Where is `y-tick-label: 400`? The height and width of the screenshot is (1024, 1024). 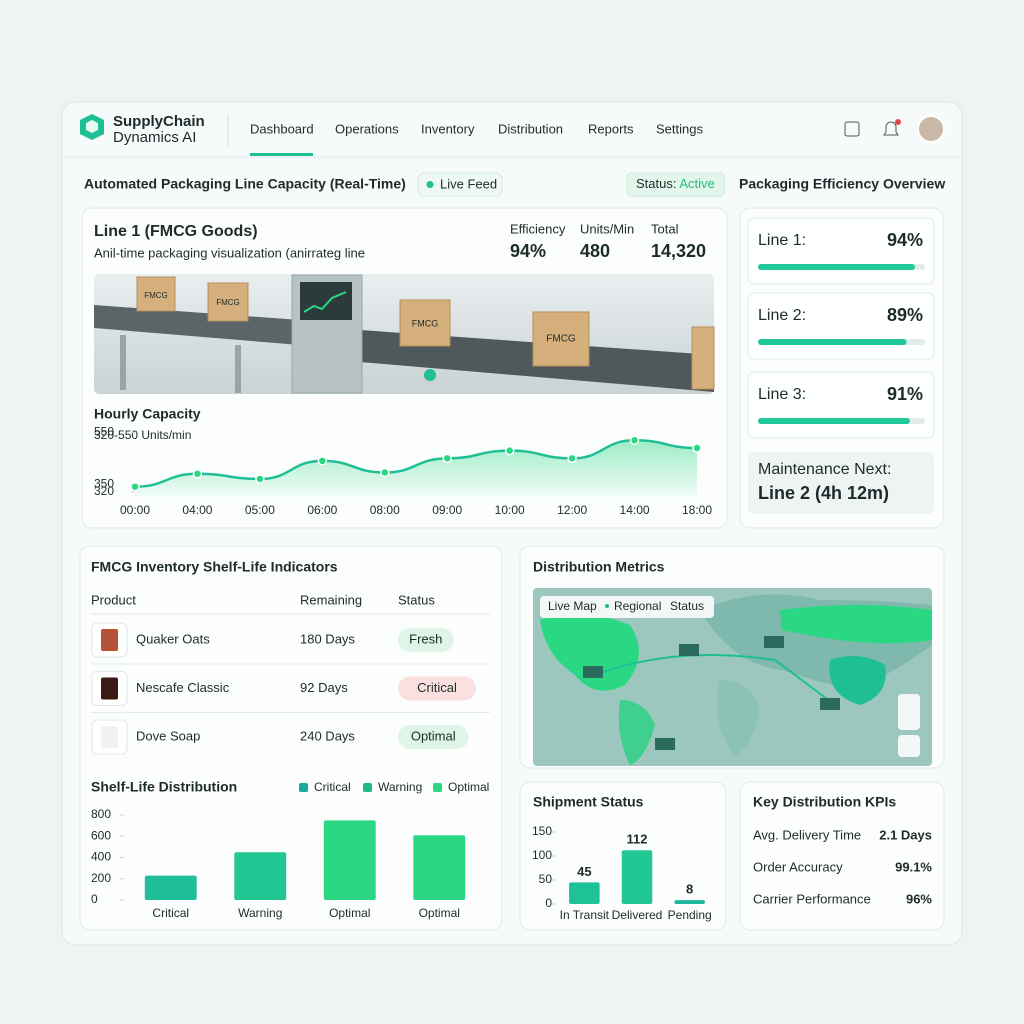 y-tick-label: 400 is located at coordinates (101, 857).